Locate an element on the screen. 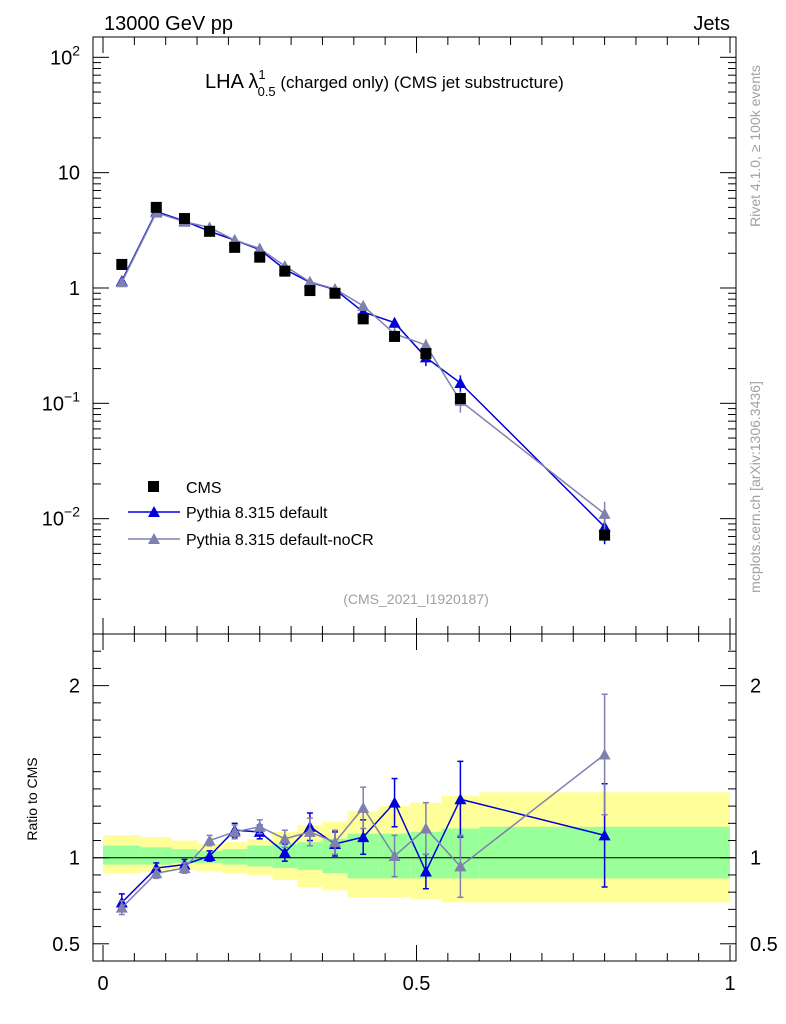  ratio-ylabel: Ratio to CMS is located at coordinates (32, 798).